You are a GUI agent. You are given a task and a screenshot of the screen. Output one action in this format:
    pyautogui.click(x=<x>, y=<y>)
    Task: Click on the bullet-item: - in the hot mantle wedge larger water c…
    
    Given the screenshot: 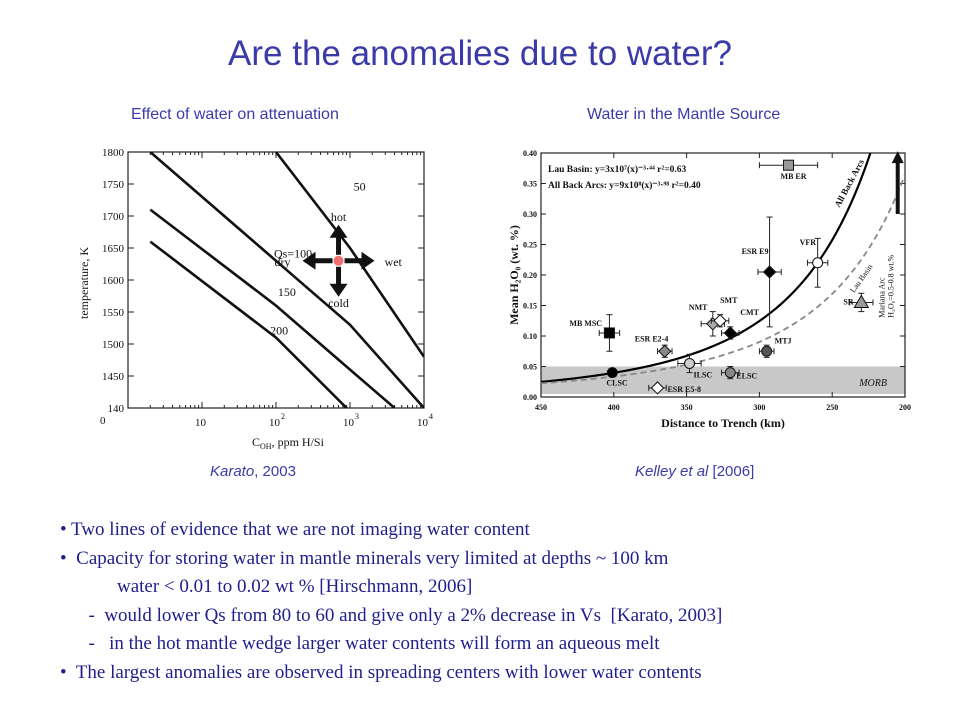 What is the action you would take?
    pyautogui.click(x=360, y=643)
    